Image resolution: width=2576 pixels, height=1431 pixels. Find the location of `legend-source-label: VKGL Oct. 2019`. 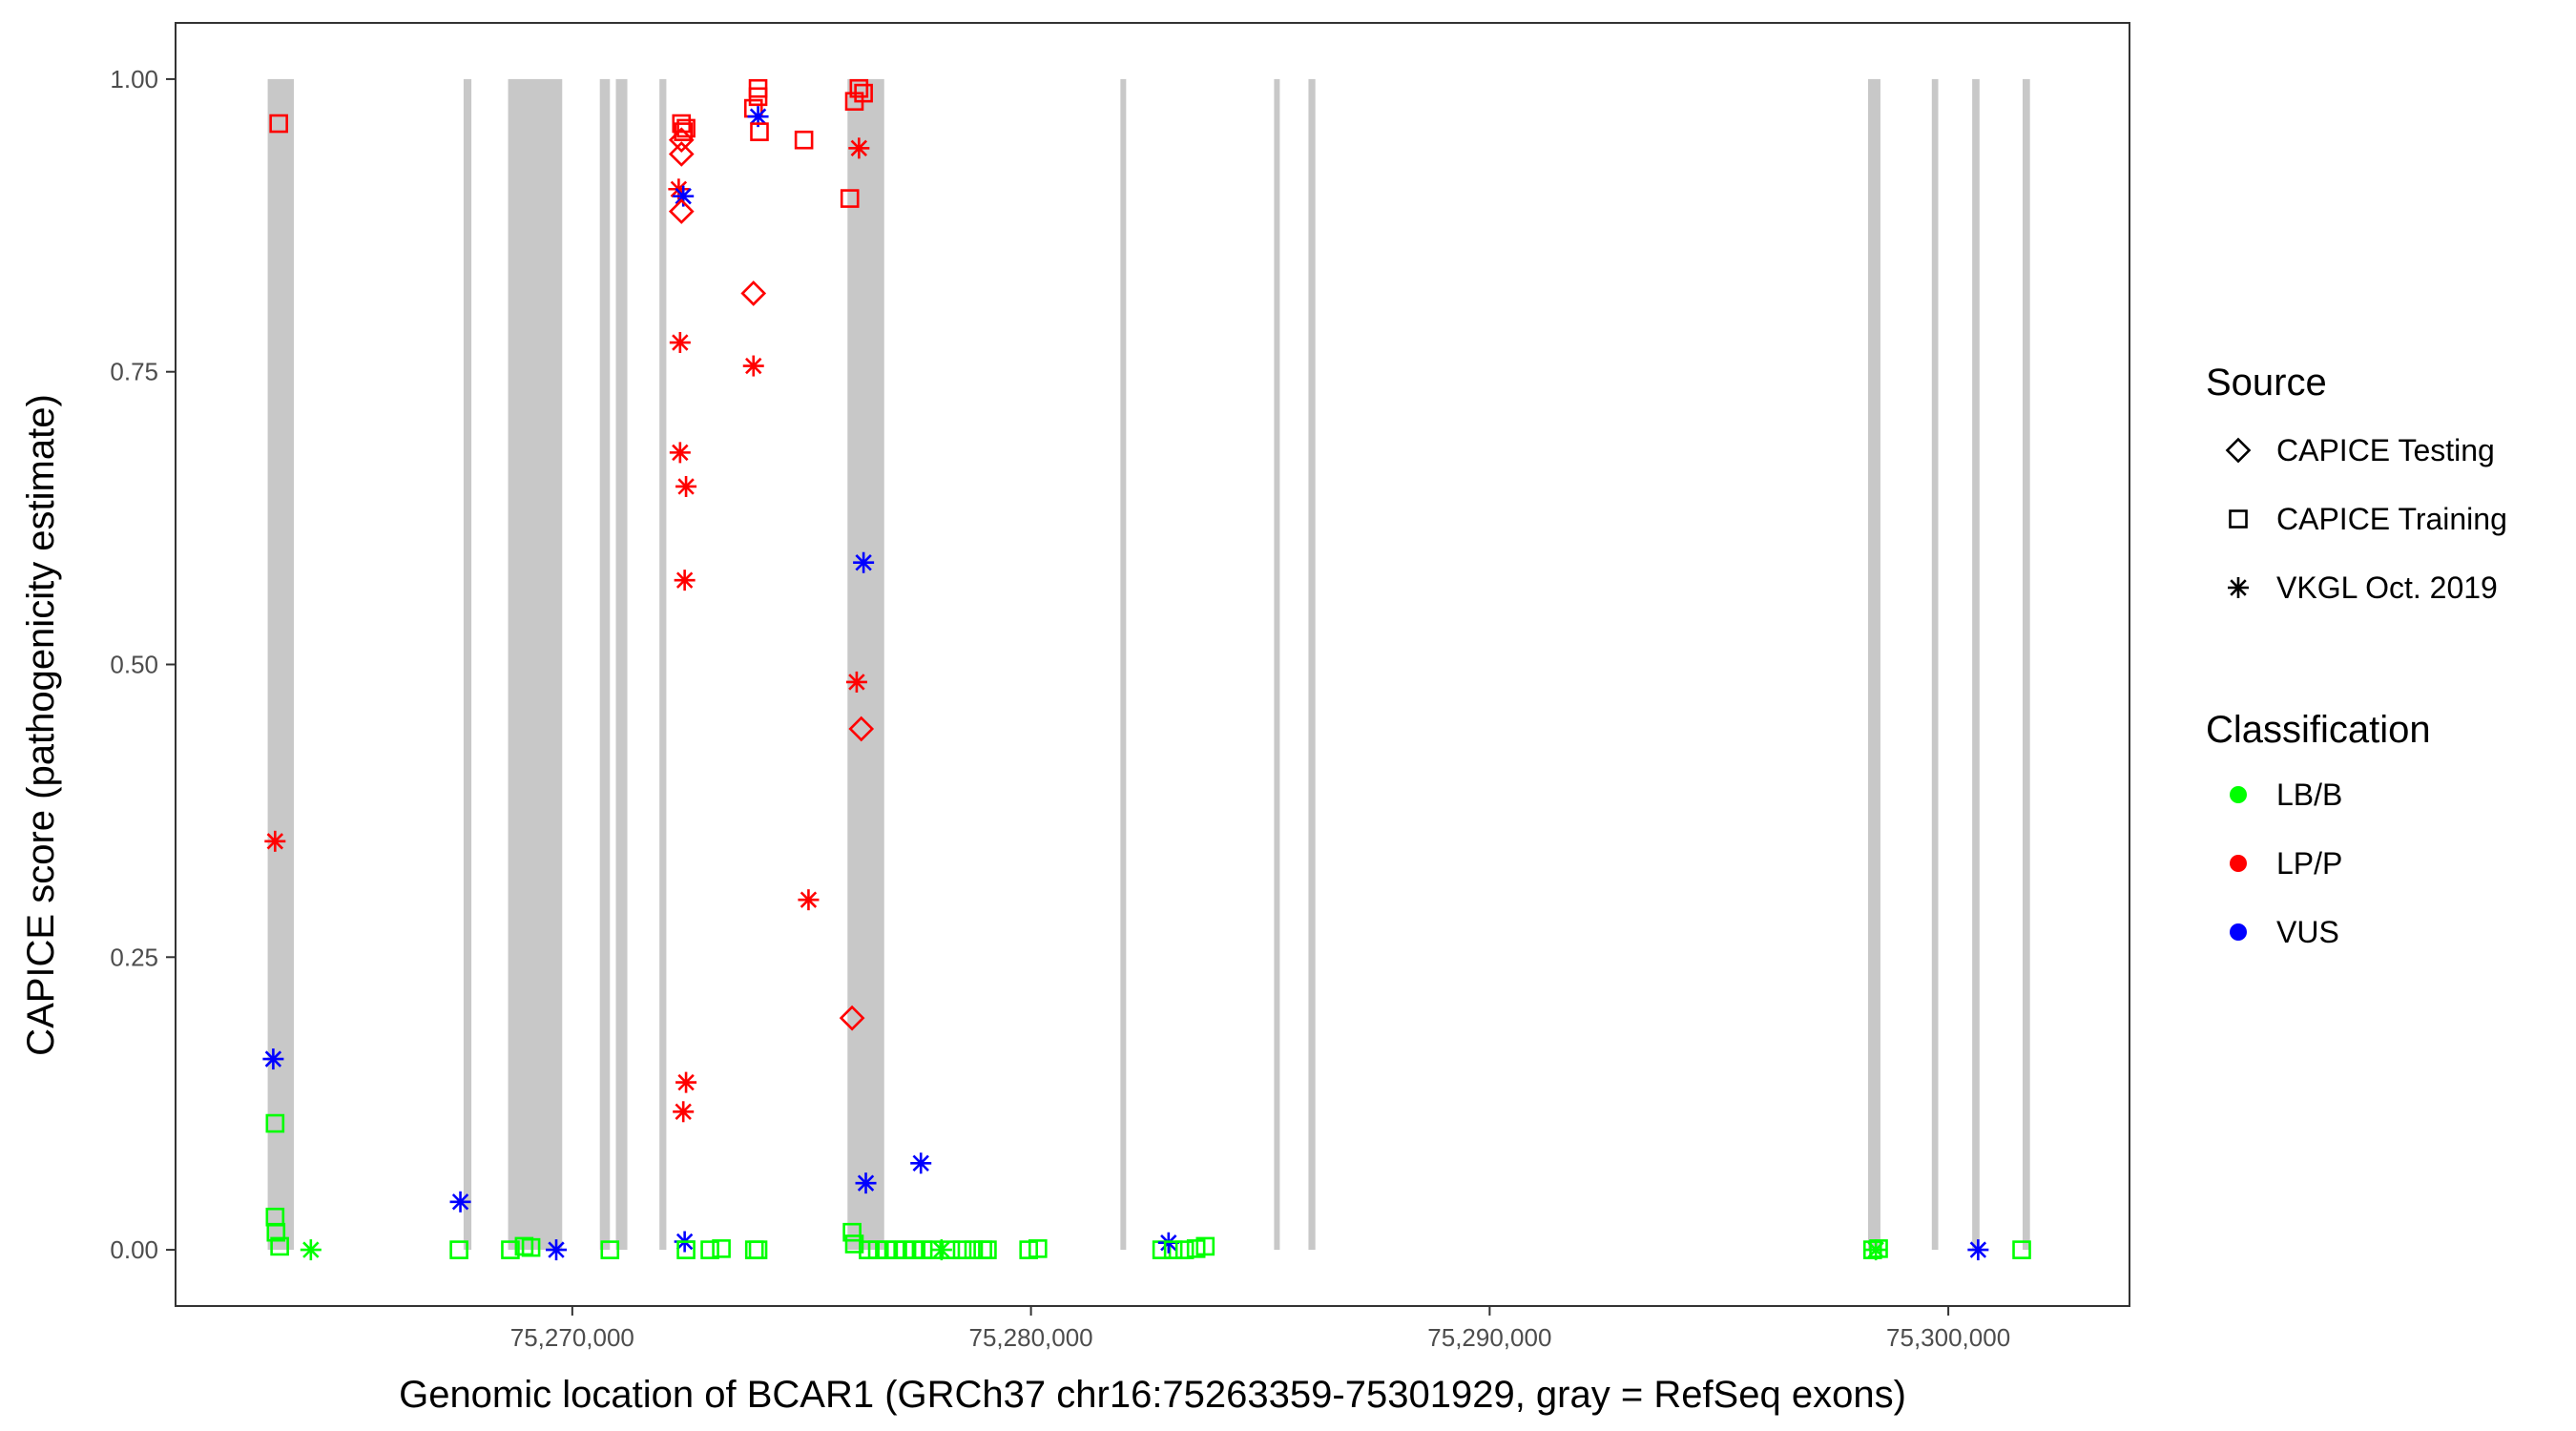

legend-source-label: VKGL Oct. 2019 is located at coordinates (2387, 587).